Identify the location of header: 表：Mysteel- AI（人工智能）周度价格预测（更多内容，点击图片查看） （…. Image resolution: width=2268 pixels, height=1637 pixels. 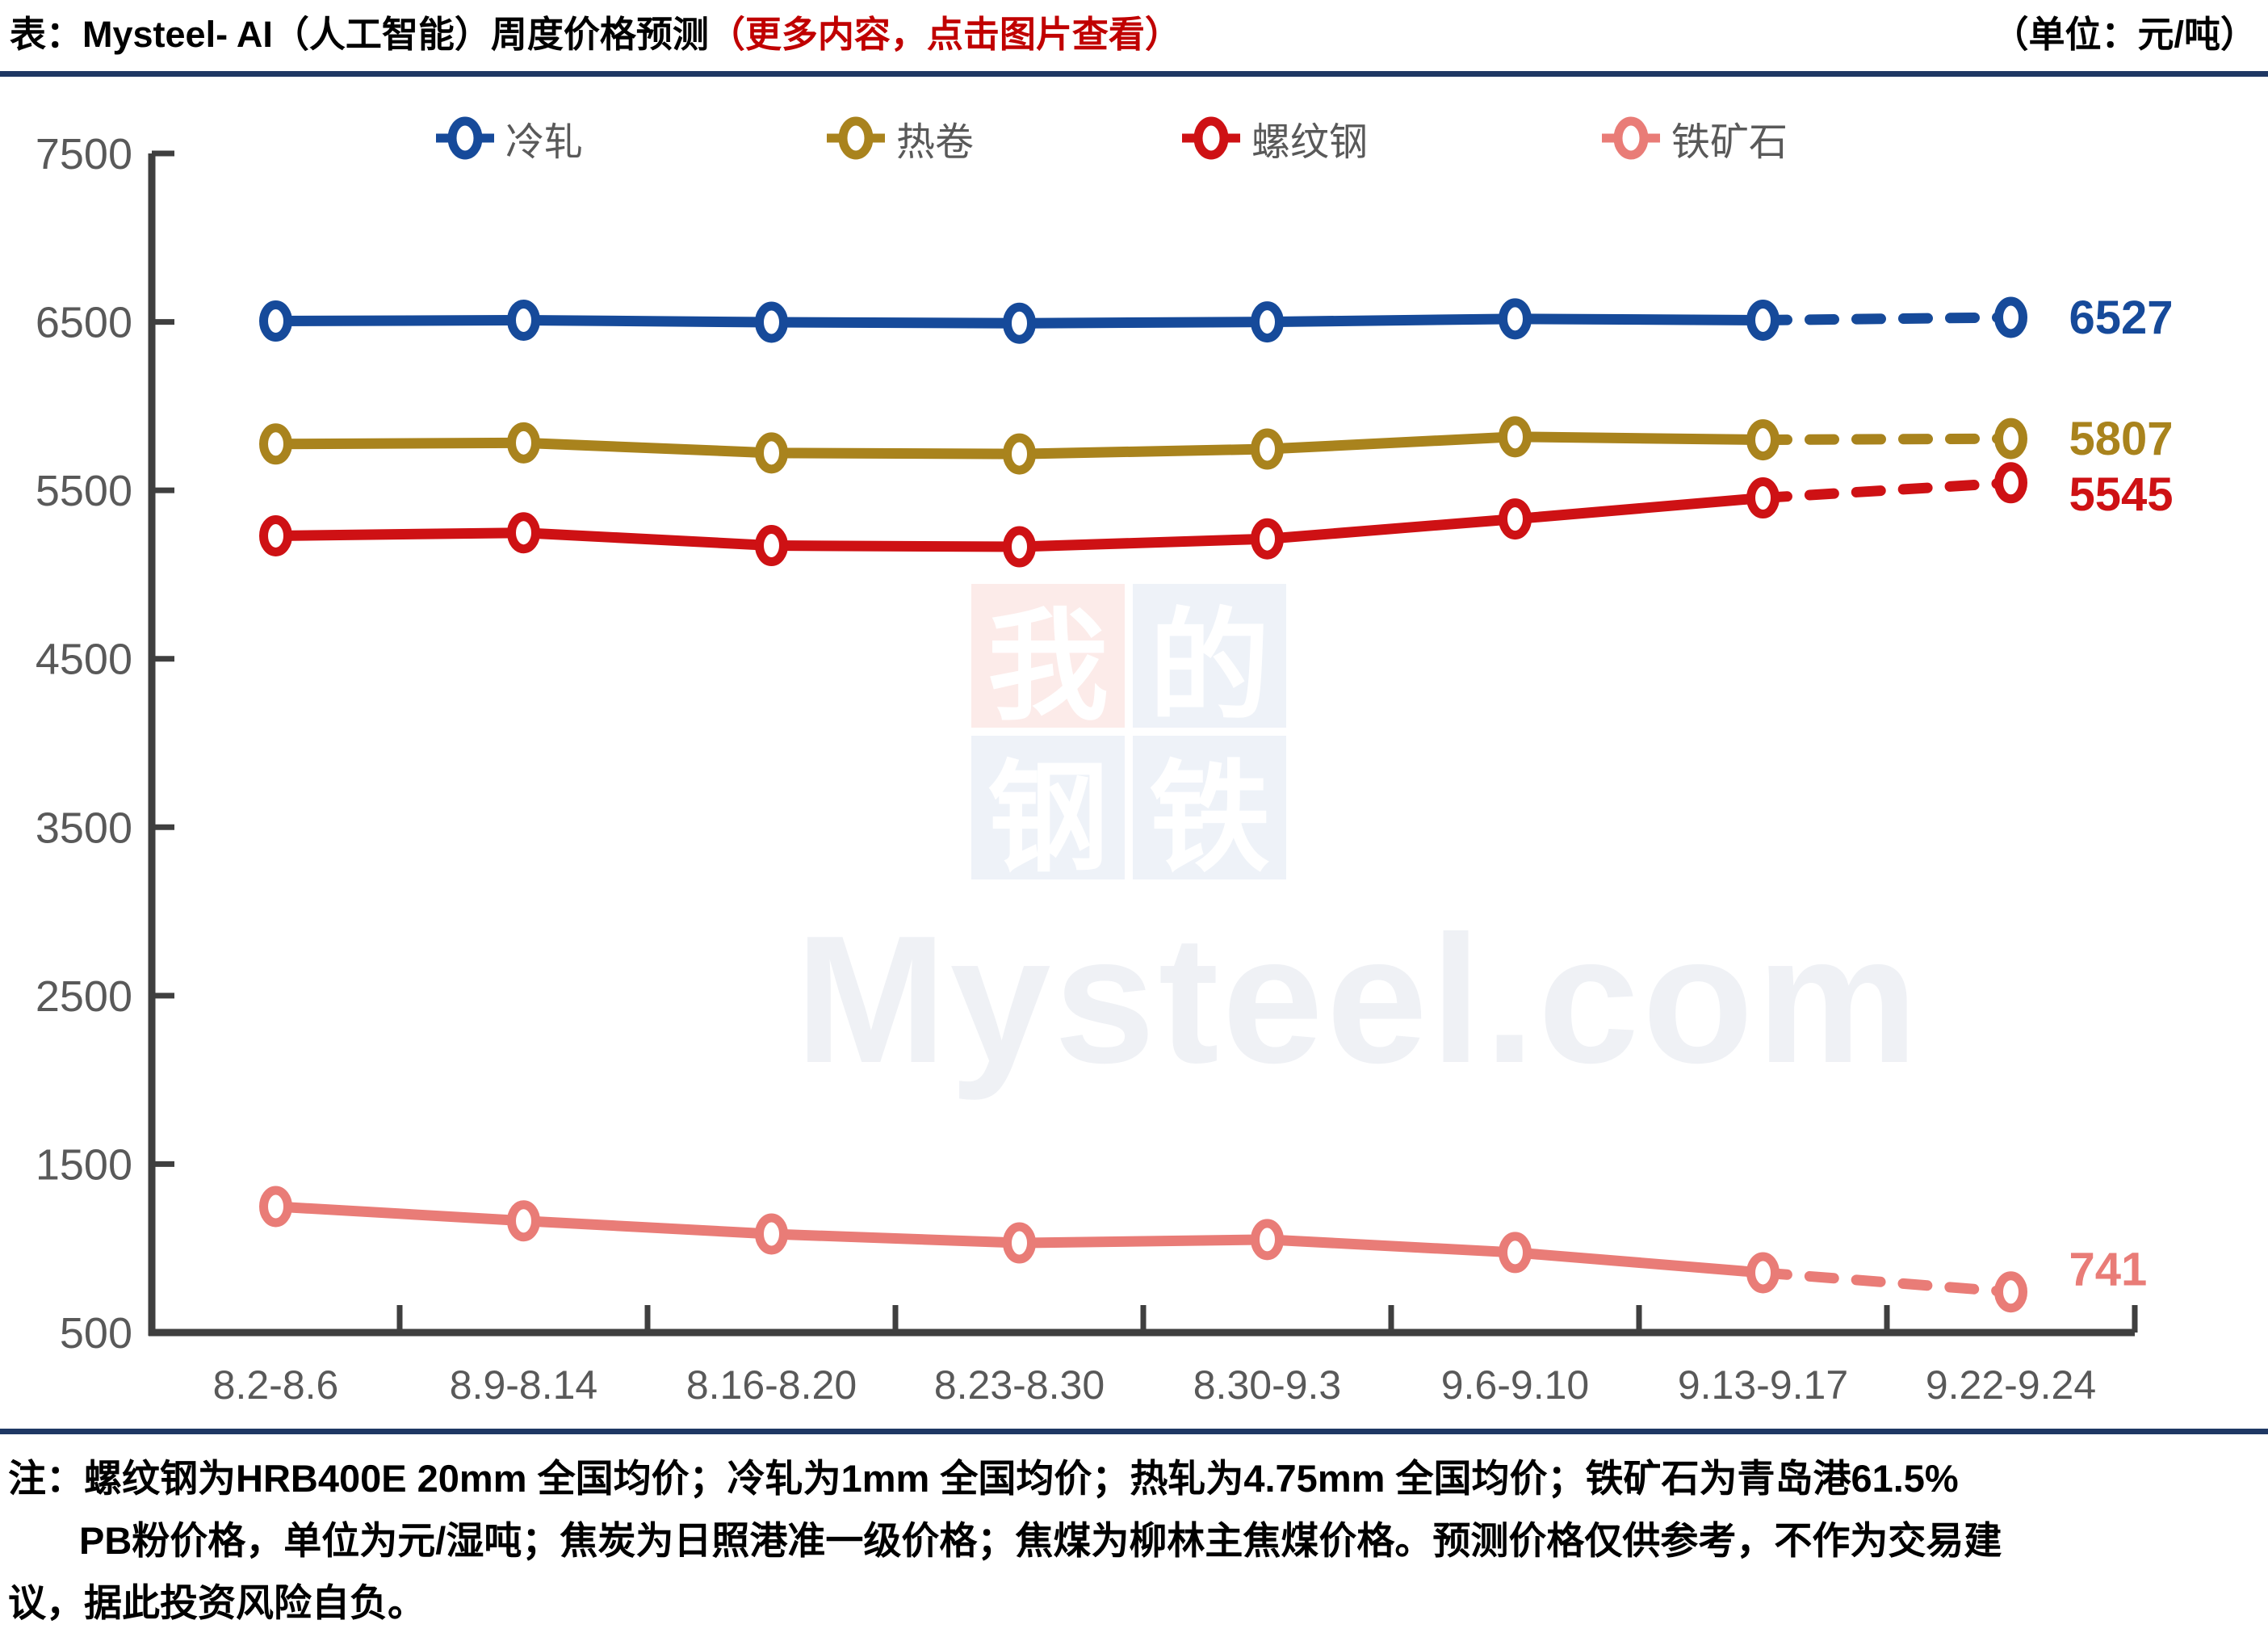
(1133, 31).